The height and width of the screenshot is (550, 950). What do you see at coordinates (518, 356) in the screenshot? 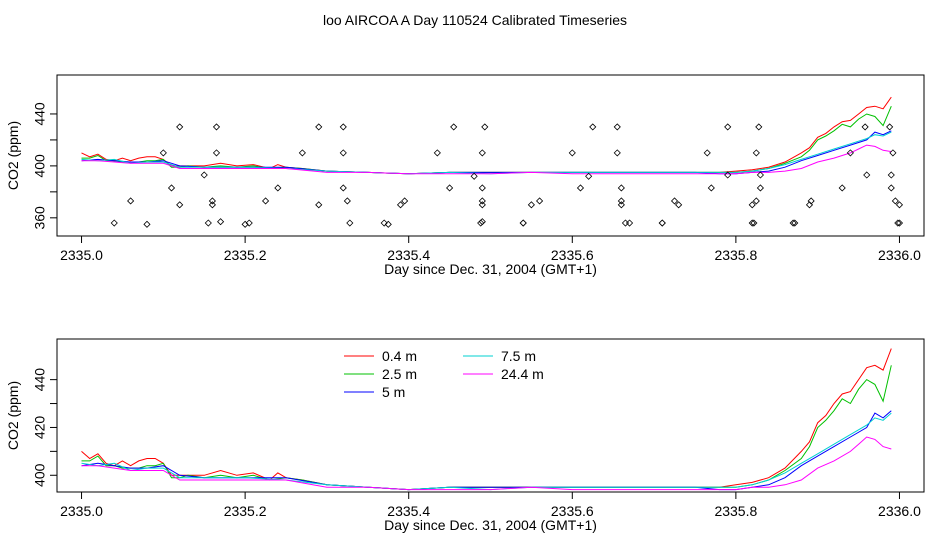
I see `legend-label: 7.5 m` at bounding box center [518, 356].